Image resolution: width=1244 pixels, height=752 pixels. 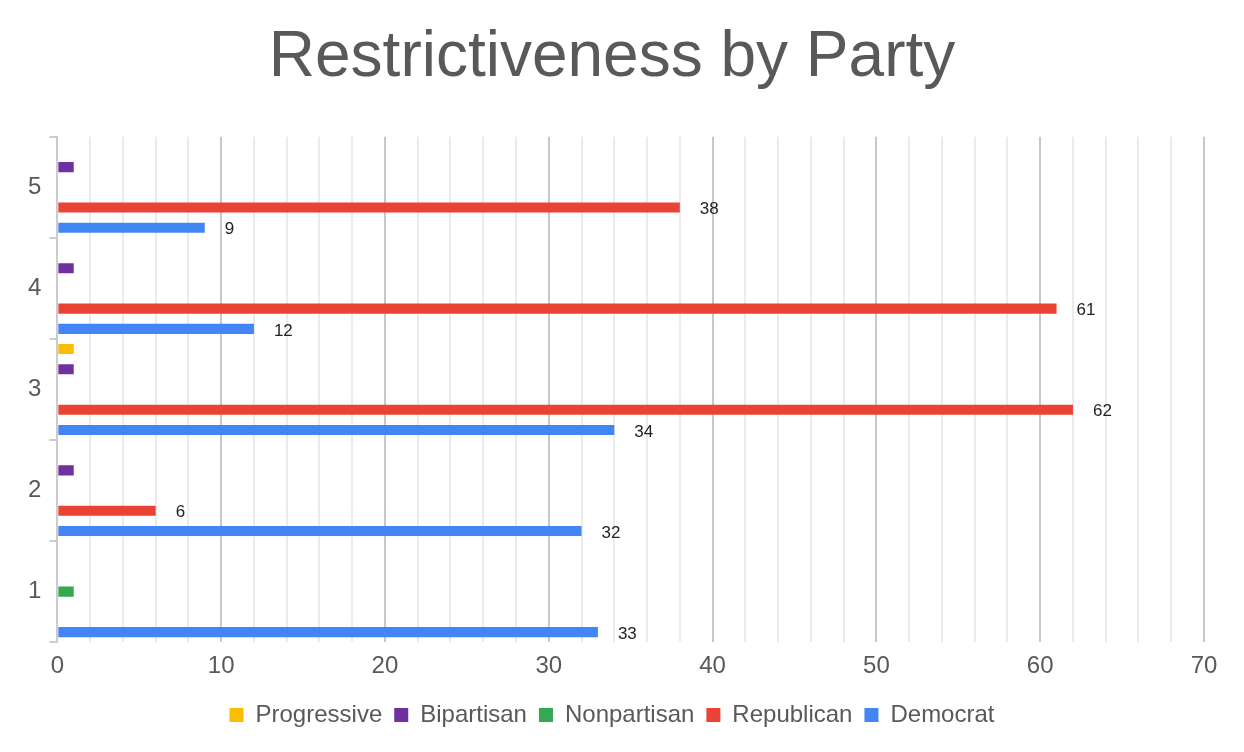 What do you see at coordinates (385, 665) in the screenshot?
I see `x-tick-label: 20` at bounding box center [385, 665].